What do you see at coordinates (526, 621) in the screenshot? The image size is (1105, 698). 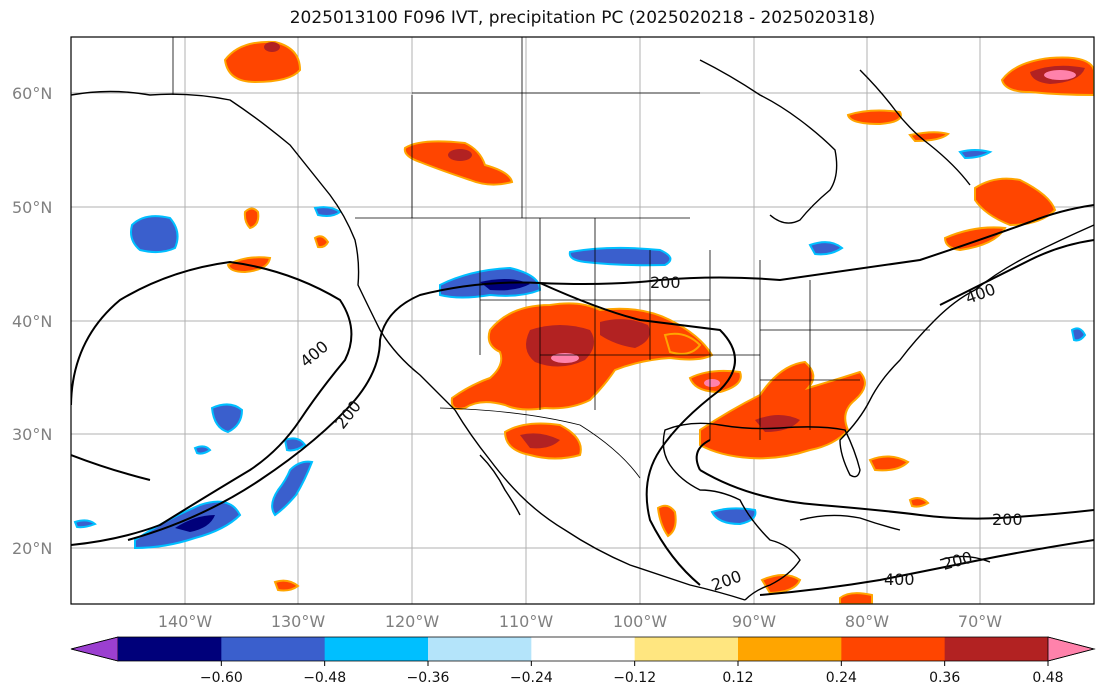 I see `lon-tick-label: 110°W` at bounding box center [526, 621].